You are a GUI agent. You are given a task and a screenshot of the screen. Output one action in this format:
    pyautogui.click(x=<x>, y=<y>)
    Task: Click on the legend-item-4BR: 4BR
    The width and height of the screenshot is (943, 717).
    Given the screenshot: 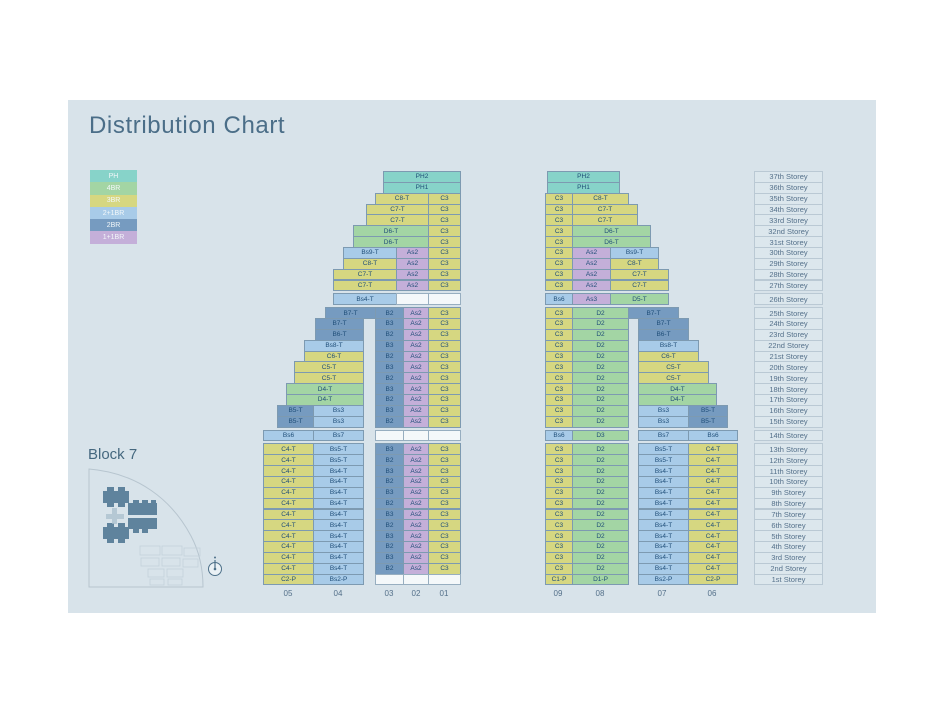 What is the action you would take?
    pyautogui.click(x=113, y=188)
    